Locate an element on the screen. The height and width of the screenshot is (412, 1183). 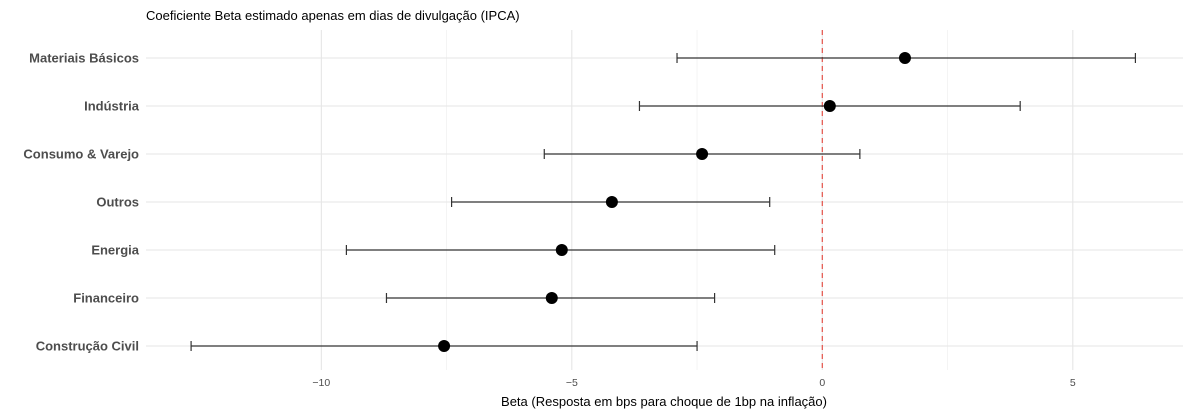
category-label: Outros is located at coordinates (117, 202).